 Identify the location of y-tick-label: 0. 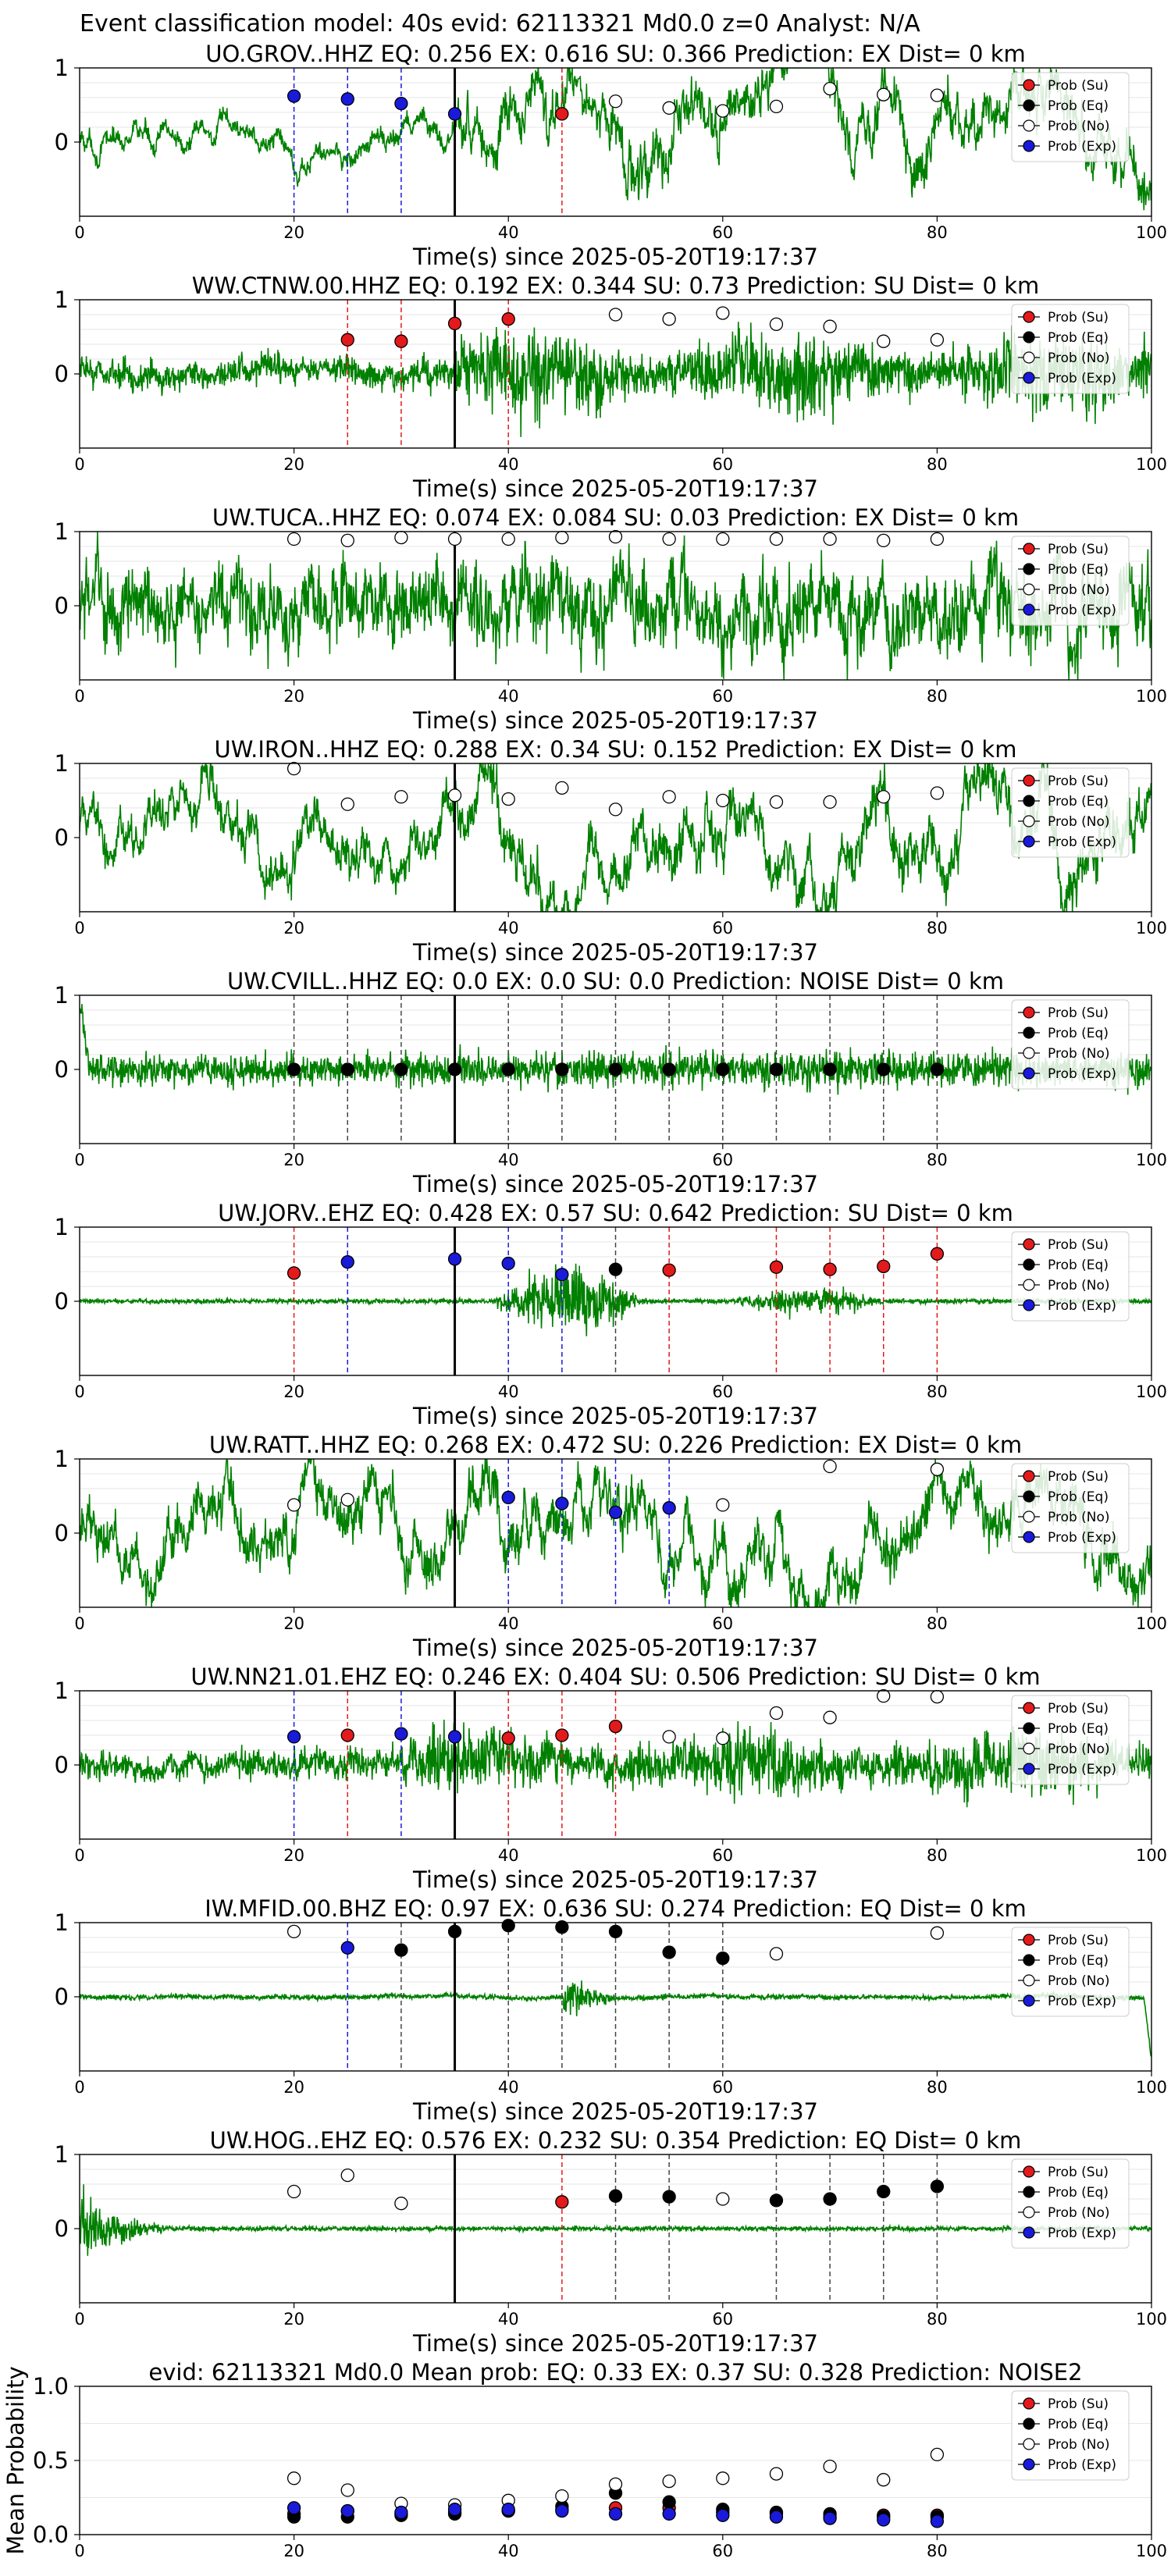
(62, 1997).